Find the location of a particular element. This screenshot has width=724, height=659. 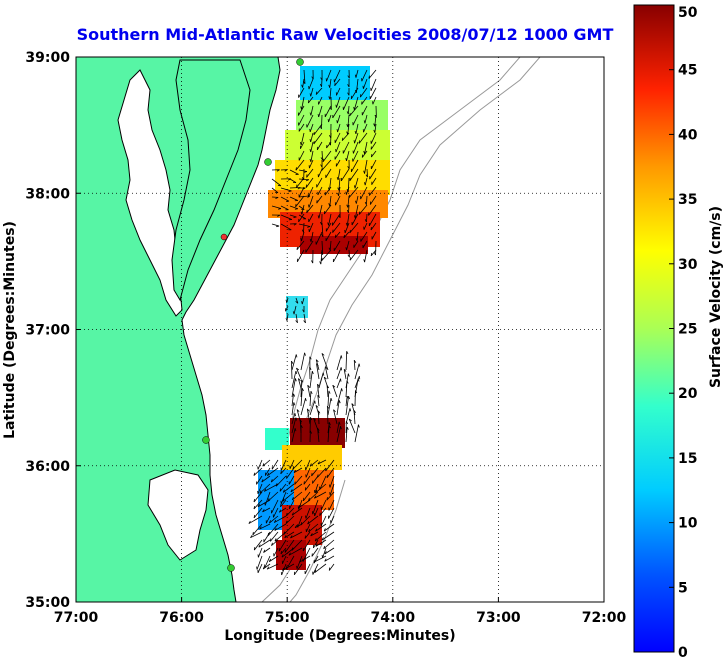

x-tick-label: 74:00 is located at coordinates (393, 618).